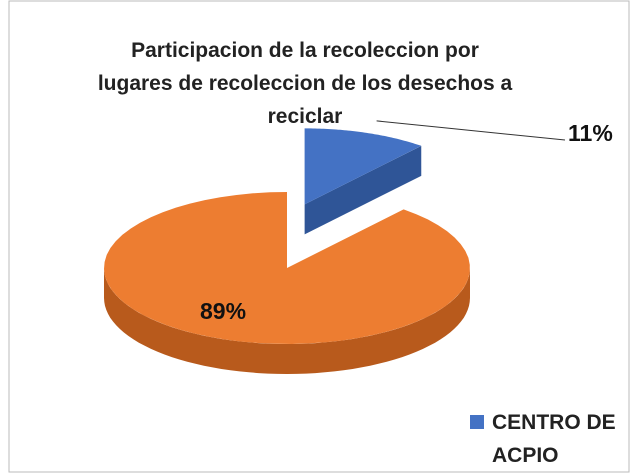 The height and width of the screenshot is (473, 632). What do you see at coordinates (287, 321) in the screenshot?
I see `slice-side` at bounding box center [287, 321].